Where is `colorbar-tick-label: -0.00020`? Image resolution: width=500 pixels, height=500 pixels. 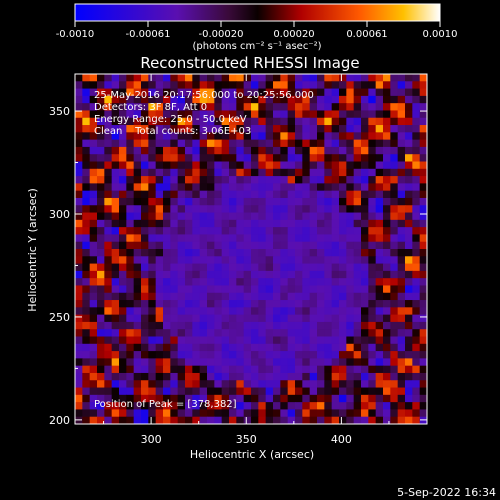
colorbar-tick-label: -0.00020 is located at coordinates (221, 34).